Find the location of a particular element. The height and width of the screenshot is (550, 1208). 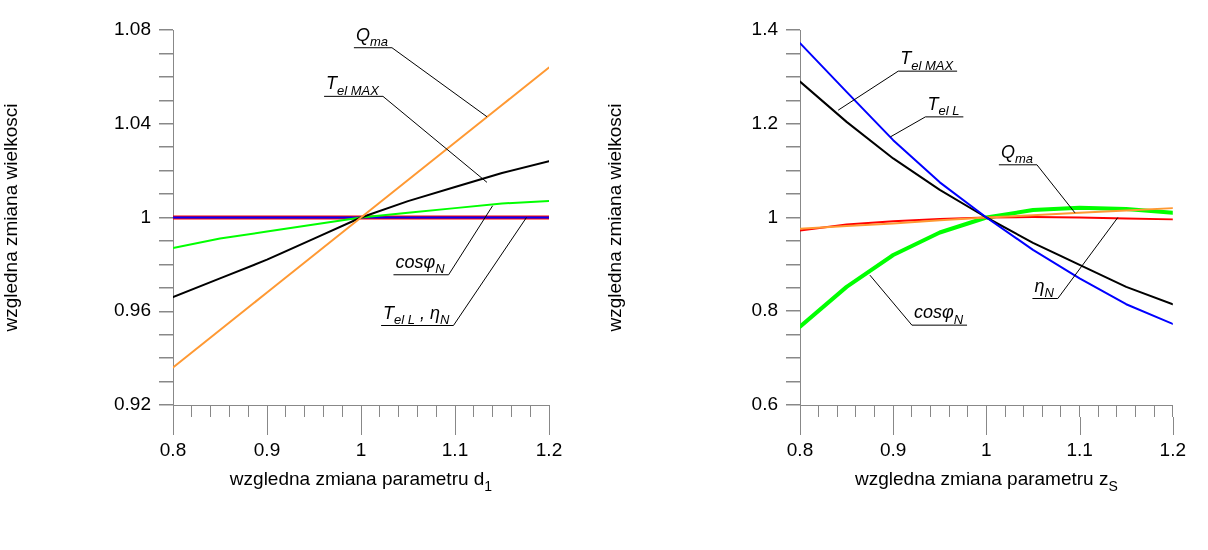

y-tick-label: 1.4 is located at coordinates (765, 29).